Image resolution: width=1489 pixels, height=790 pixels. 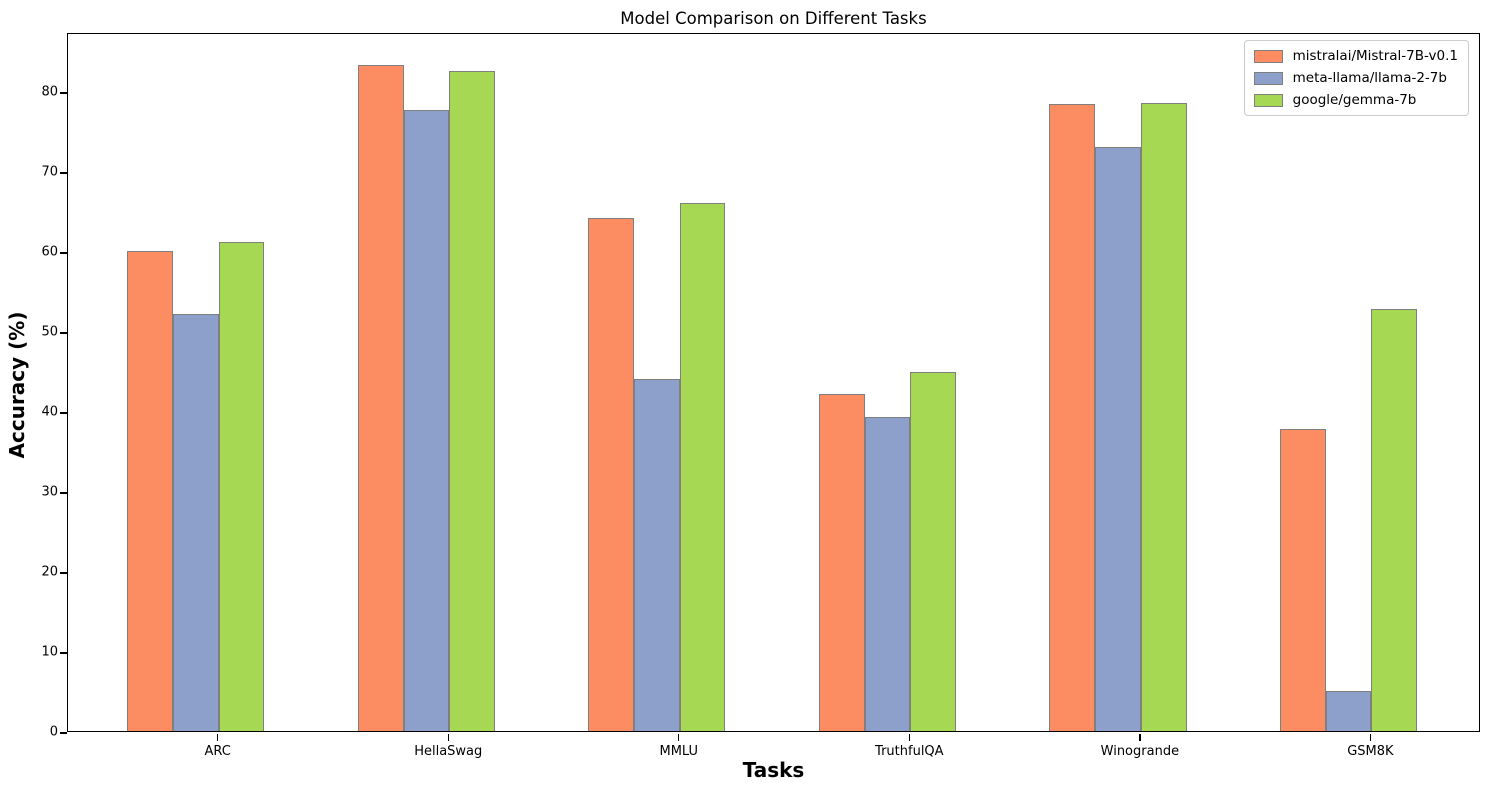 I want to click on y-tick-label: 20, so click(x=49, y=572).